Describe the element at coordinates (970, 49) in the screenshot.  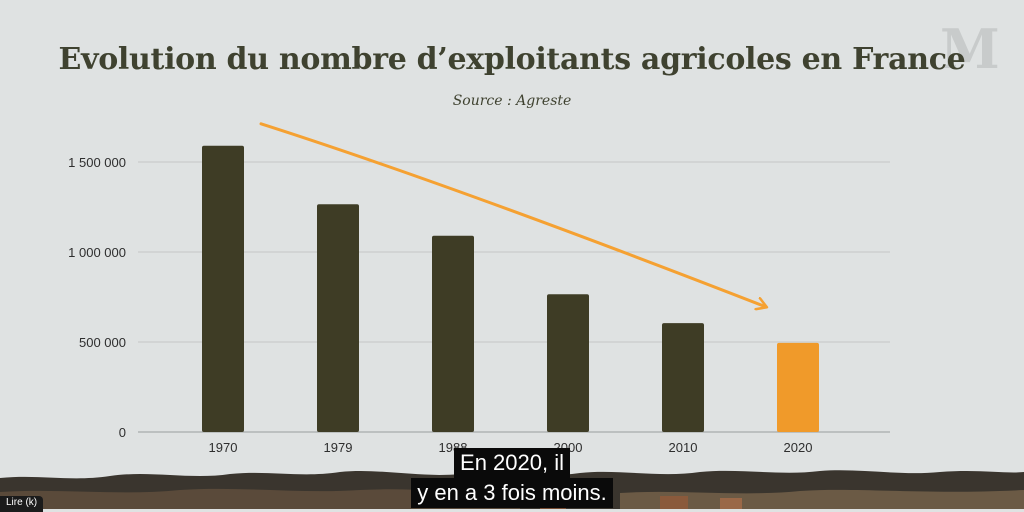
I see `le-monde-logo: M` at that location.